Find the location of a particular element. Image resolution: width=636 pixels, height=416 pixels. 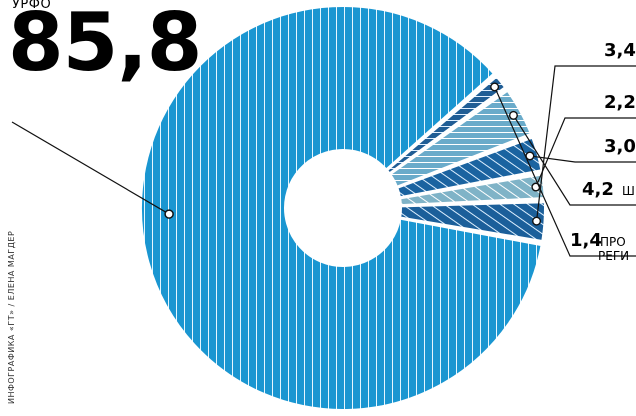

slice-value-label-4: 4,2 is located at coordinates (598, 189).